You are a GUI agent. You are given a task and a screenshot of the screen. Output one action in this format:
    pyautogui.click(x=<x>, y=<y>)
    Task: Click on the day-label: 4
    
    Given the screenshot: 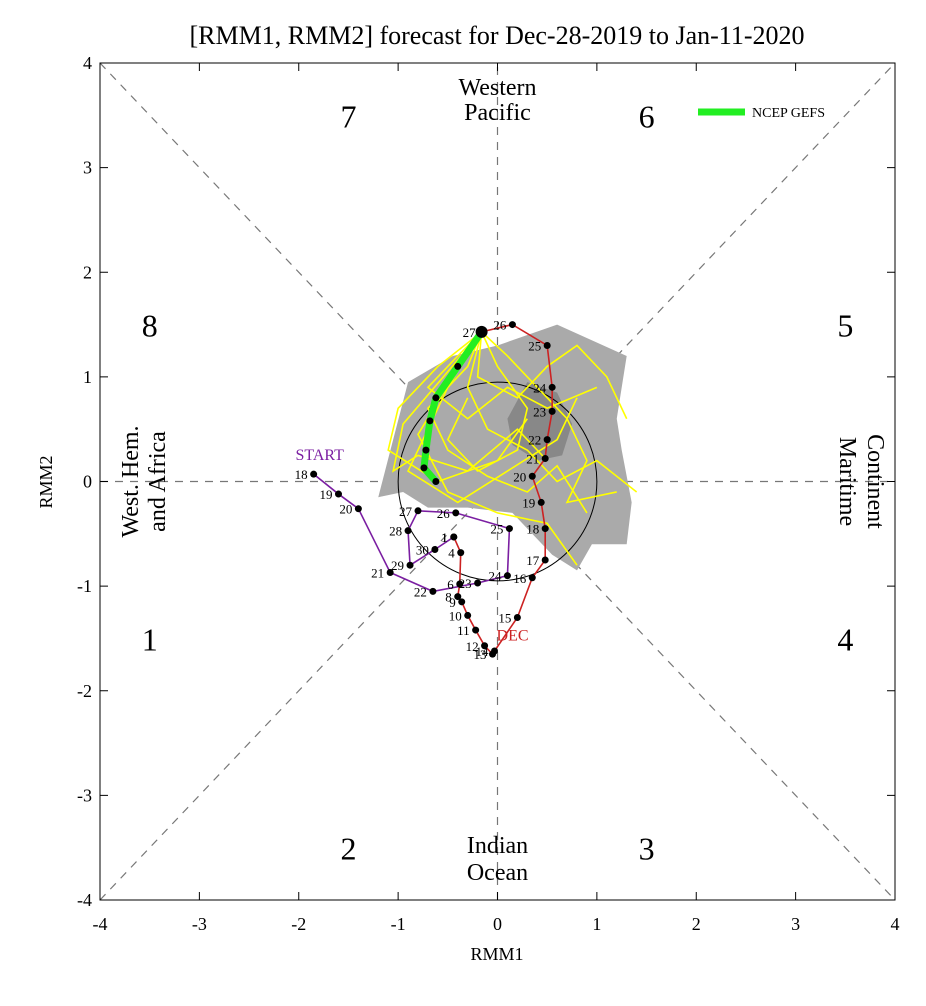 What is the action you would take?
    pyautogui.click(x=451, y=553)
    